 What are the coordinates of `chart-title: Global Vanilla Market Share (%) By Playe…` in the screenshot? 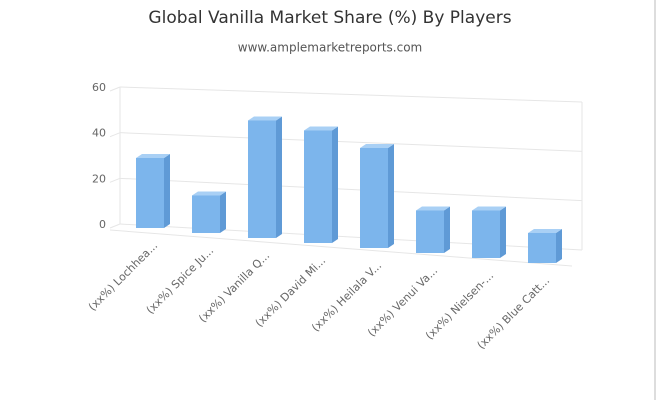 It's located at (329, 18).